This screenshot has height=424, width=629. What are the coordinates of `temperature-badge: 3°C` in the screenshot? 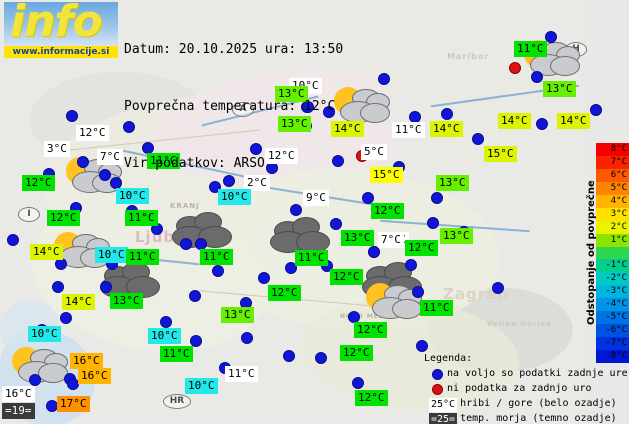 It's located at (57, 149).